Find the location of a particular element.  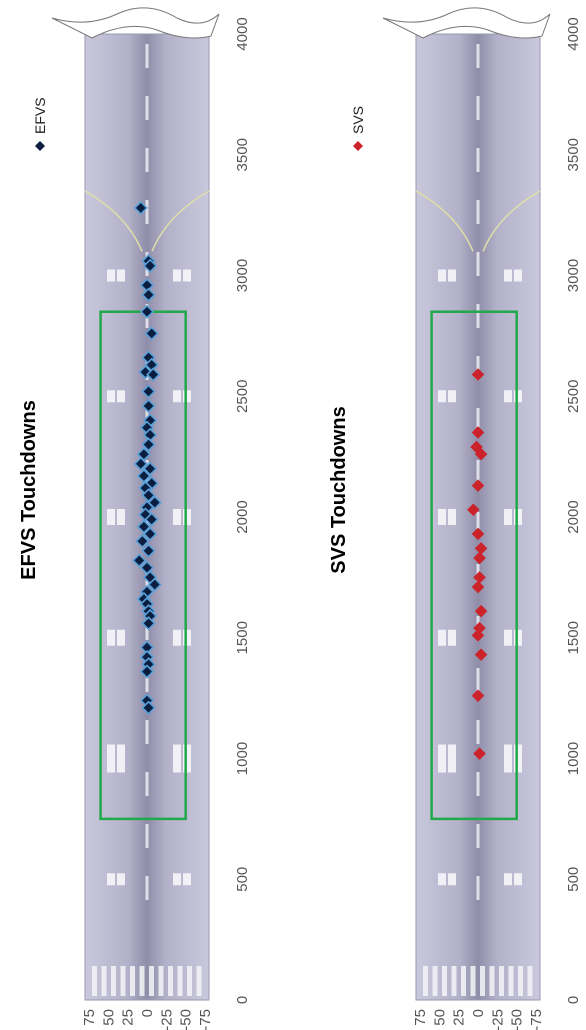

efvs-y-tick-label: -75 is located at coordinates (205, 1019).